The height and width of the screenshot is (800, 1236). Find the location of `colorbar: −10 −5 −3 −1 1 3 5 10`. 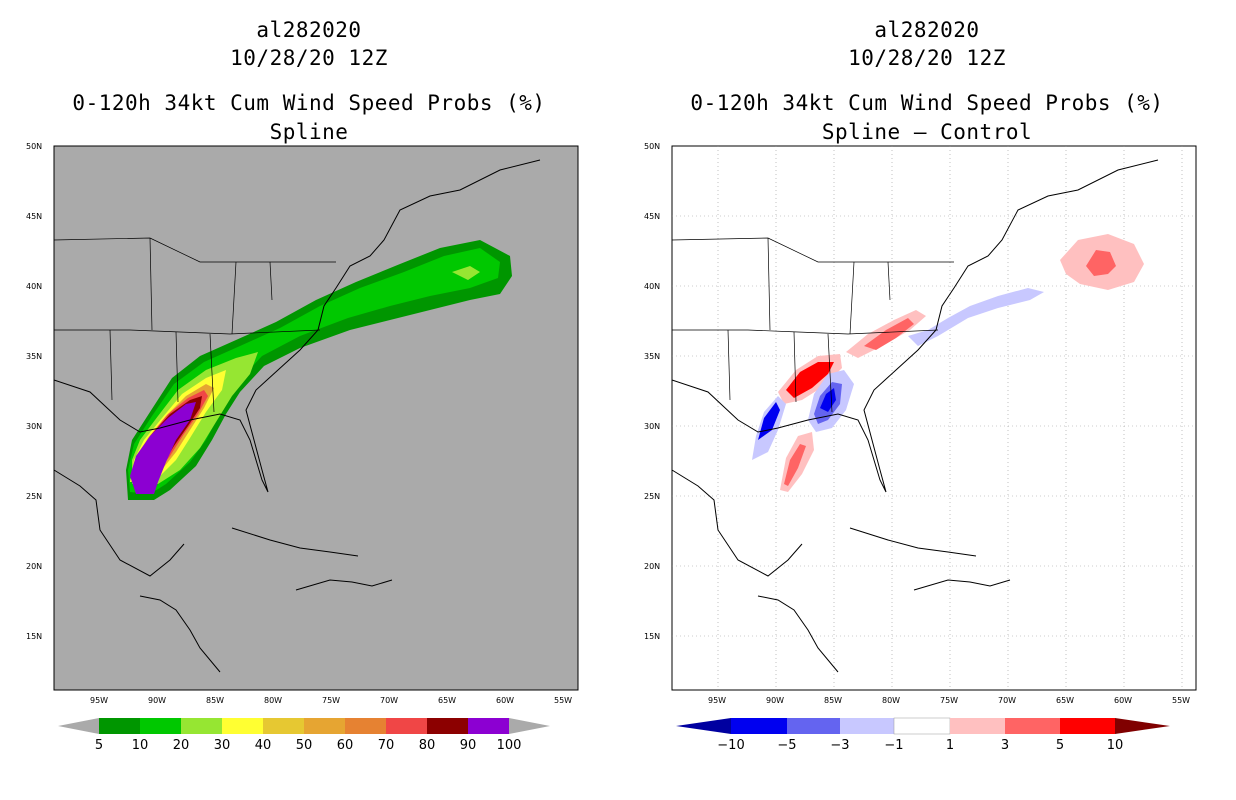

colorbar: −10 −5 −3 −1 1 3 5 10 is located at coordinates (923, 735).